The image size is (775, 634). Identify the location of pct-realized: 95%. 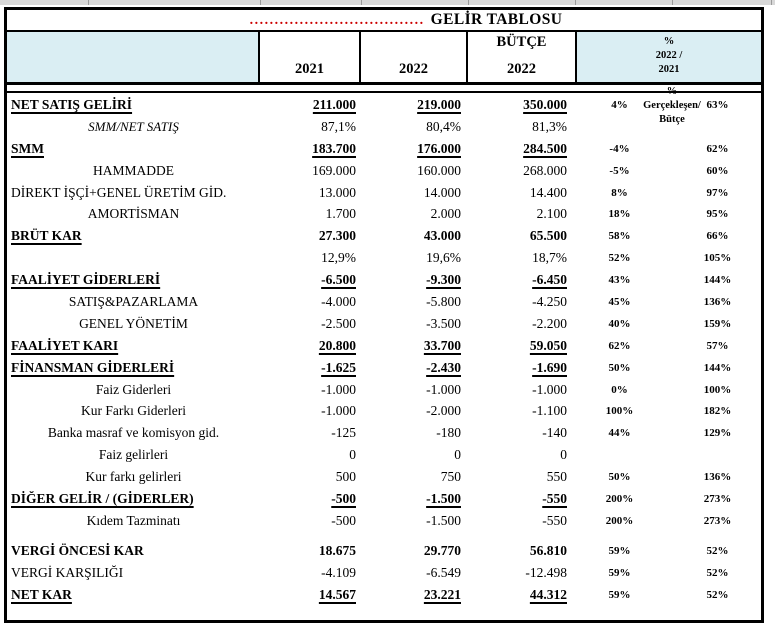
(717, 214).